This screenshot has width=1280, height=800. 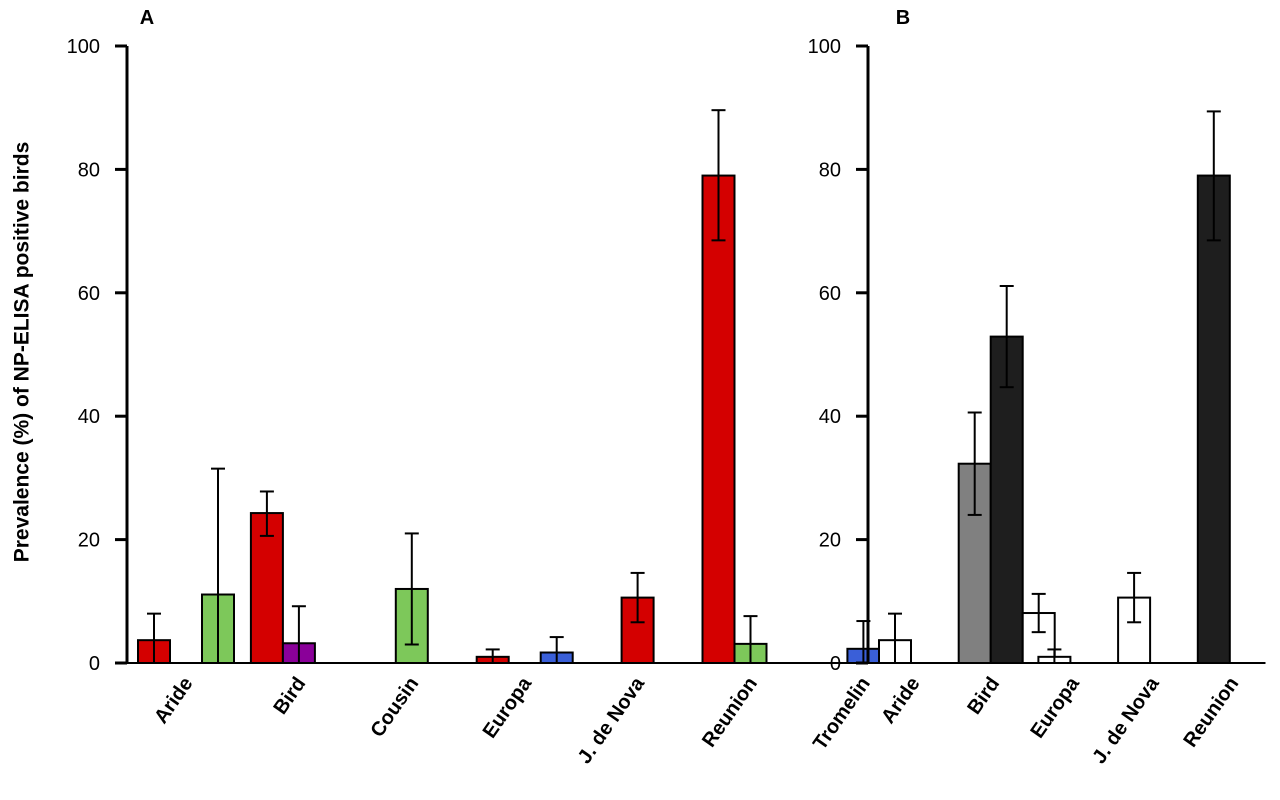 What do you see at coordinates (842, 713) in the screenshot?
I see `category-label-tromelin: Tromelin` at bounding box center [842, 713].